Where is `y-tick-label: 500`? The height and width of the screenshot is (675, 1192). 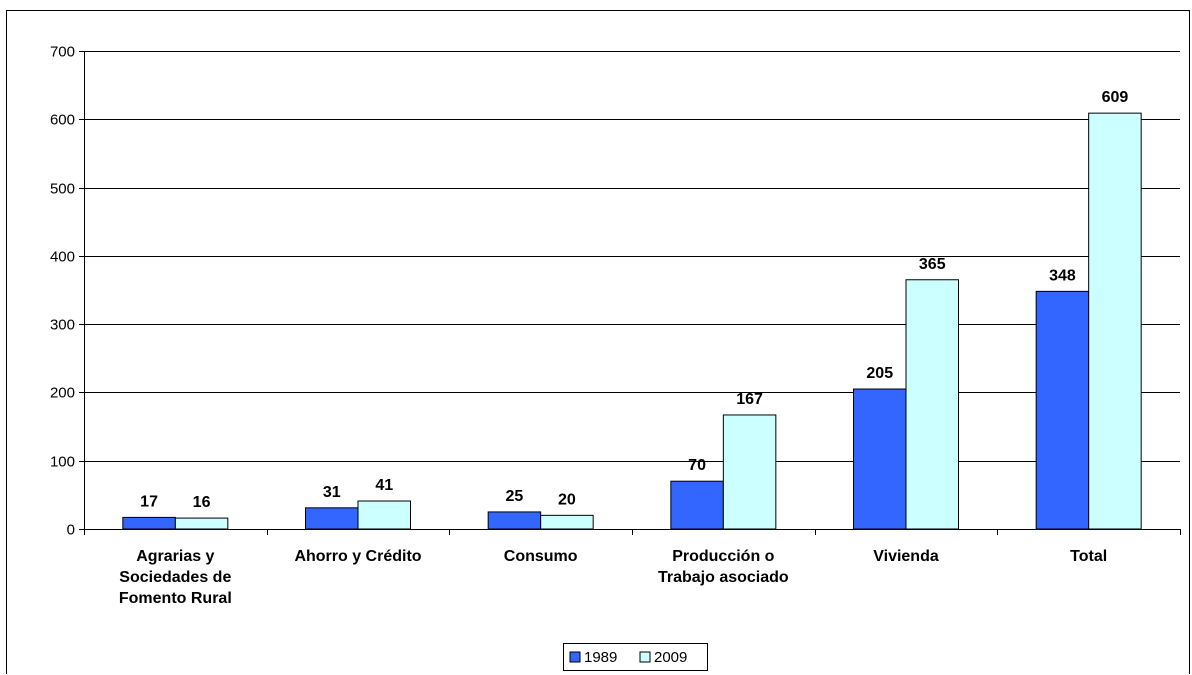 y-tick-label: 500 is located at coordinates (62, 189).